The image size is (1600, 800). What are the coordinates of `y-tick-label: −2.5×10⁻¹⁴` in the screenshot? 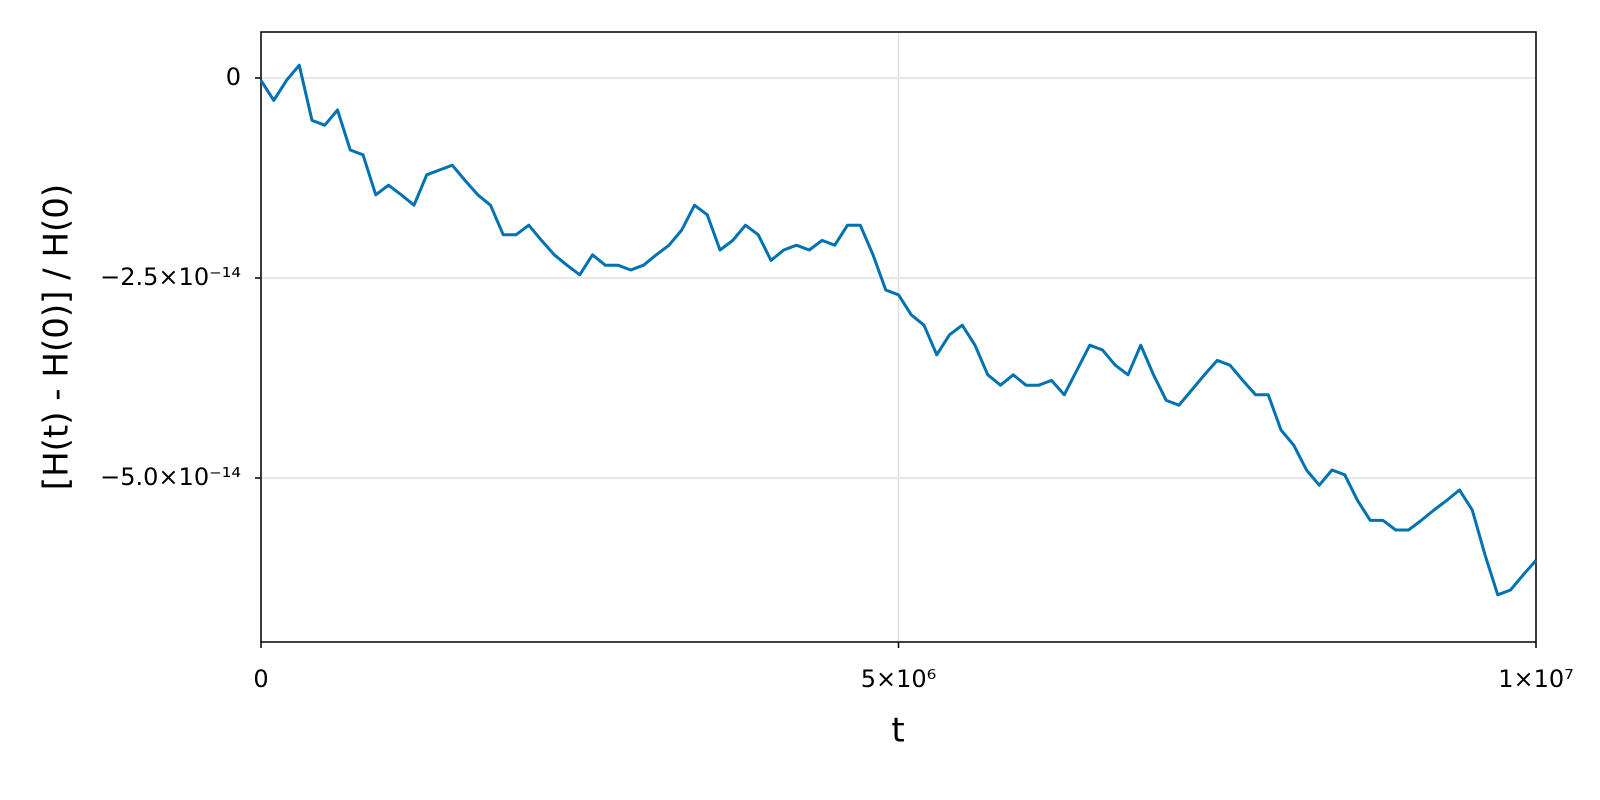 It's located at (170, 277).